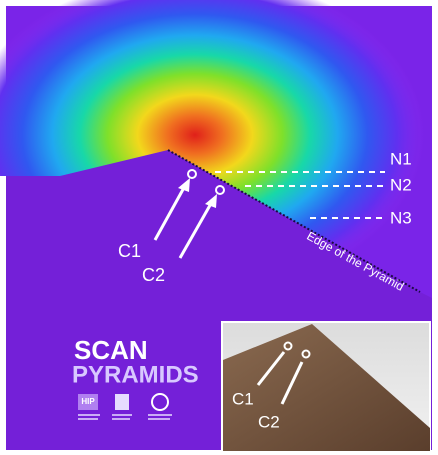 The width and height of the screenshot is (438, 455). What do you see at coordinates (401, 184) in the screenshot?
I see `level-label: N2` at bounding box center [401, 184].